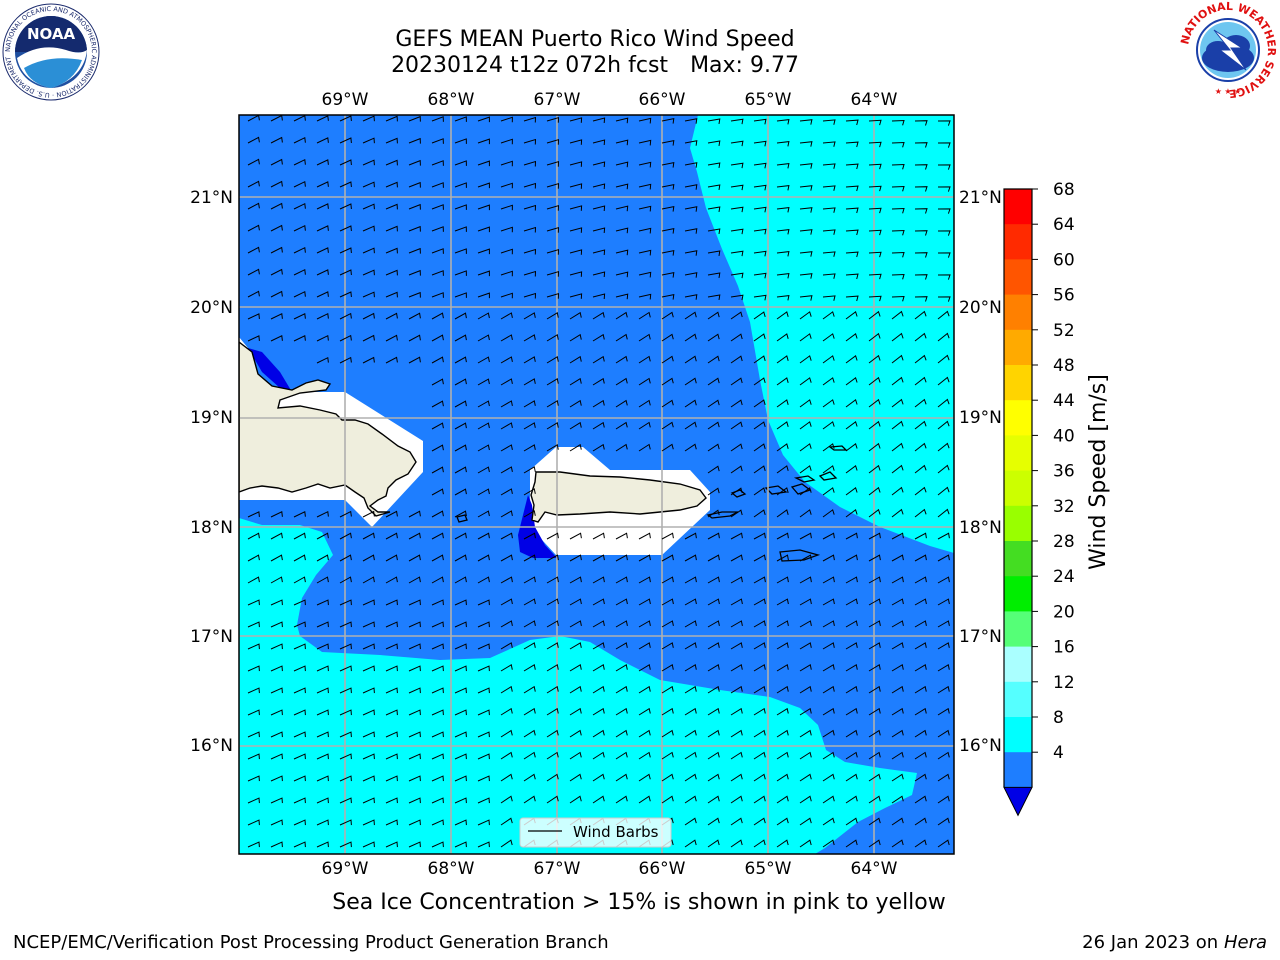 The width and height of the screenshot is (1280, 960). Describe the element at coordinates (652, 503) in the screenshot. I see `small-islands` at that location.